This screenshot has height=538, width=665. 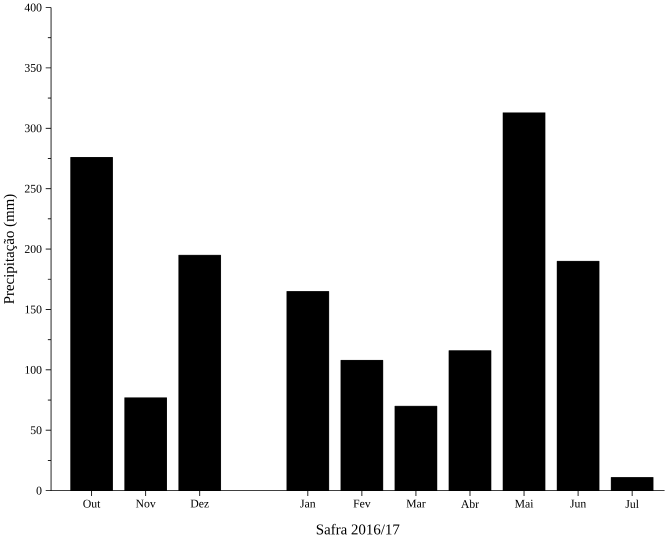 What do you see at coordinates (469, 504) in the screenshot?
I see `x-tick-label: Abr` at bounding box center [469, 504].